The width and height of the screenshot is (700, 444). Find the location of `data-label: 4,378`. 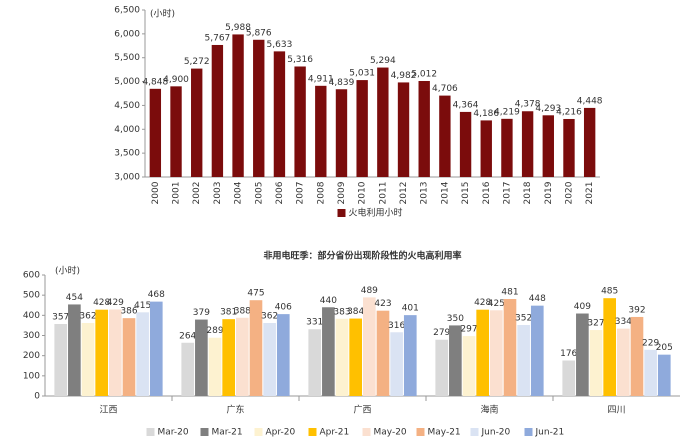

data-label: 4,378 is located at coordinates (528, 105).